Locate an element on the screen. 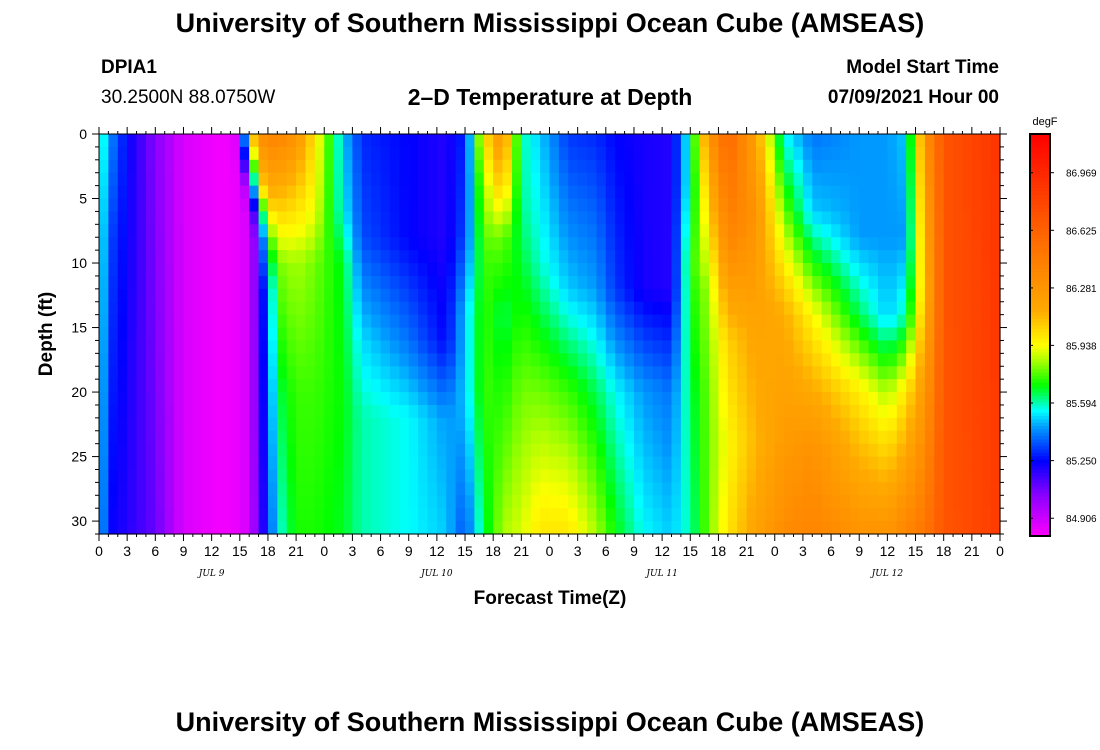  x-tick-label: 9 is located at coordinates (184, 551).